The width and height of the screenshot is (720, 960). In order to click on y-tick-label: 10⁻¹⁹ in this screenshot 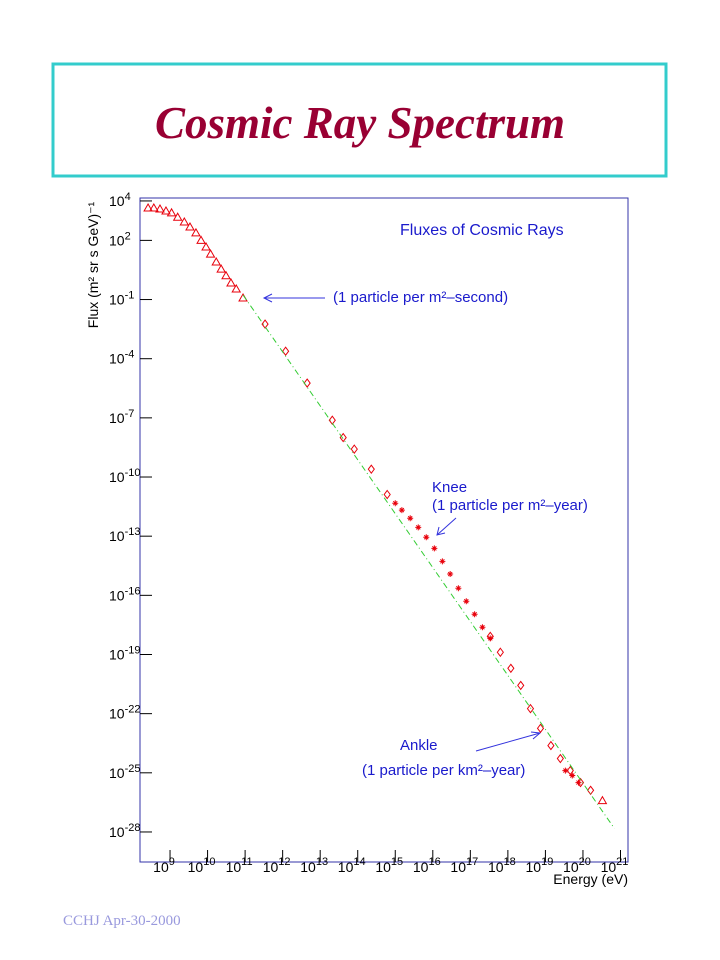, I will do `click(124, 653)`.